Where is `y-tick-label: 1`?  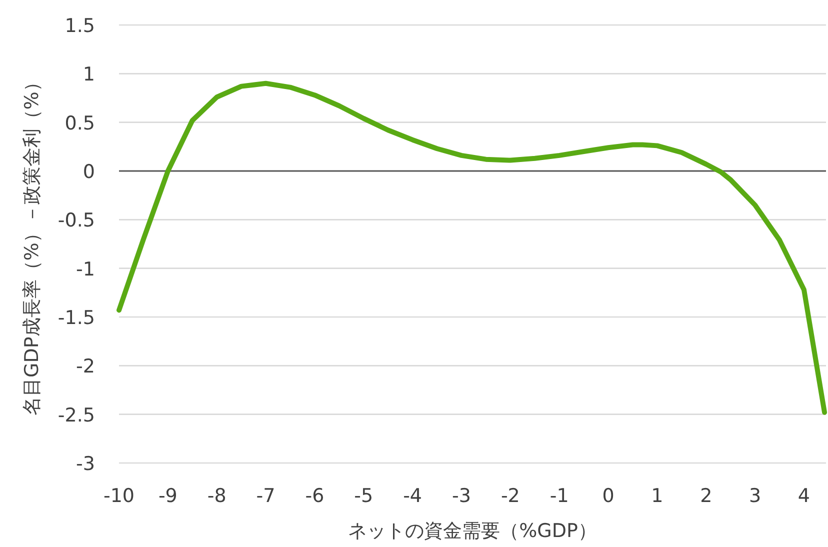 y-tick-label: 1 is located at coordinates (88, 75).